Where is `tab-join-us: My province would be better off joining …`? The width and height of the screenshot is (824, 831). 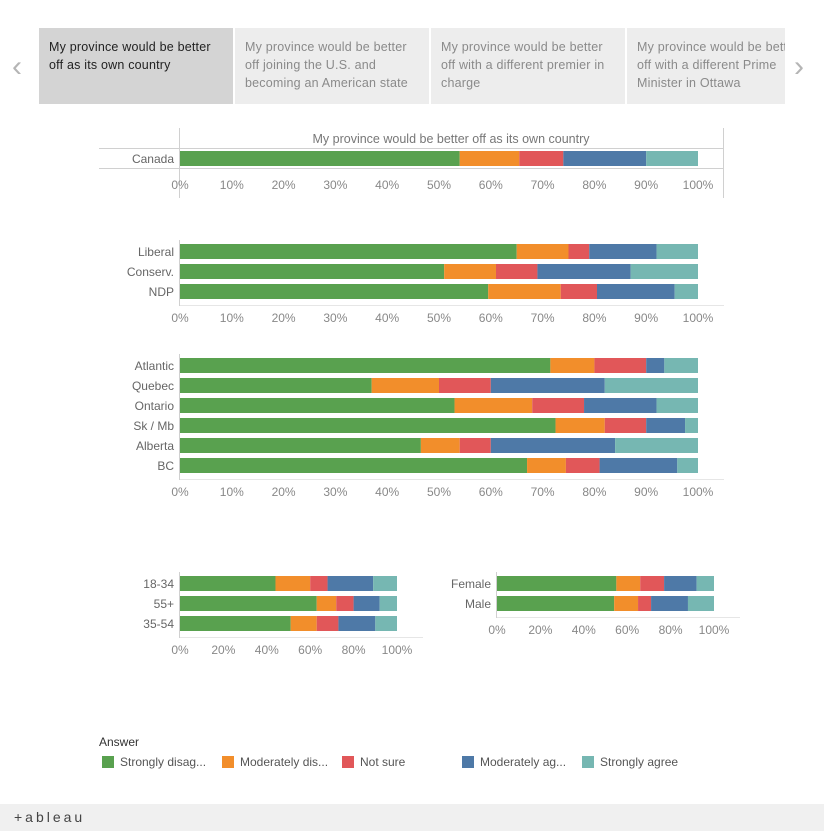 tab-join-us: My province would be better off joining … is located at coordinates (332, 66).